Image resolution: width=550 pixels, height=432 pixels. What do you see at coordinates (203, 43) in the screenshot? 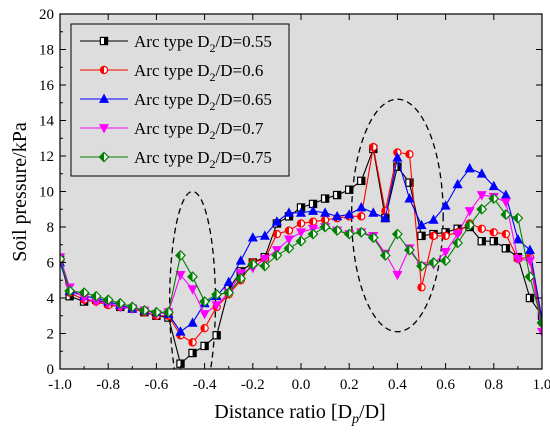
I see `legend-label: Arc type D2/D=0.55` at bounding box center [203, 43].